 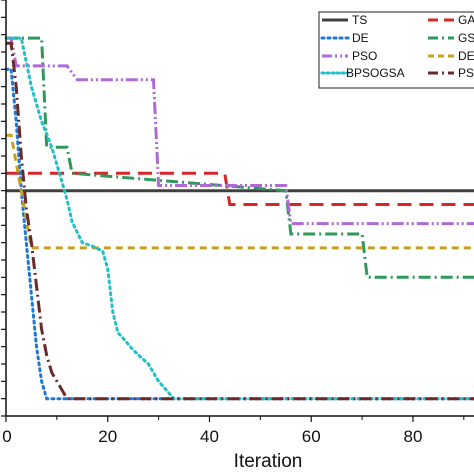 What do you see at coordinates (412, 436) in the screenshot?
I see `x-tick-label: 80` at bounding box center [412, 436].